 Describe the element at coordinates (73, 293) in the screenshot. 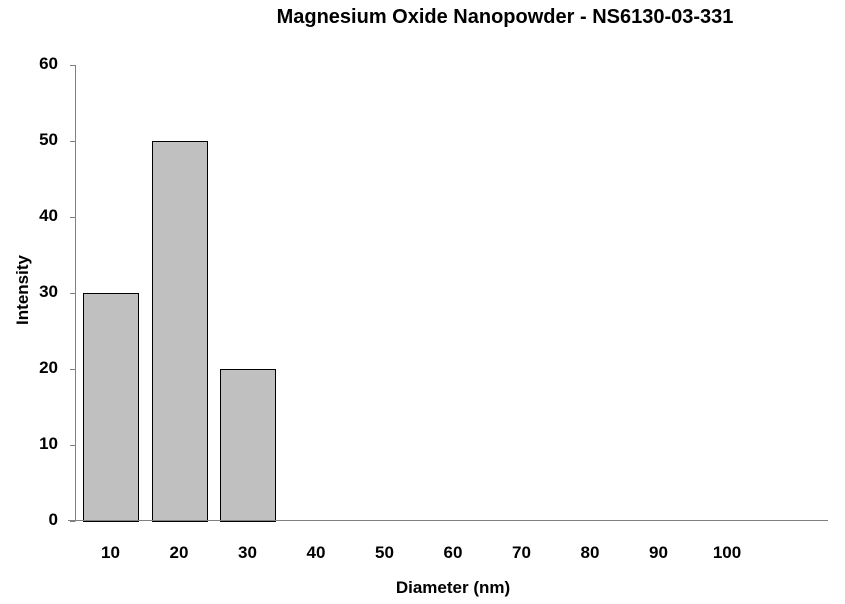

I see `y-axis-ticks` at that location.